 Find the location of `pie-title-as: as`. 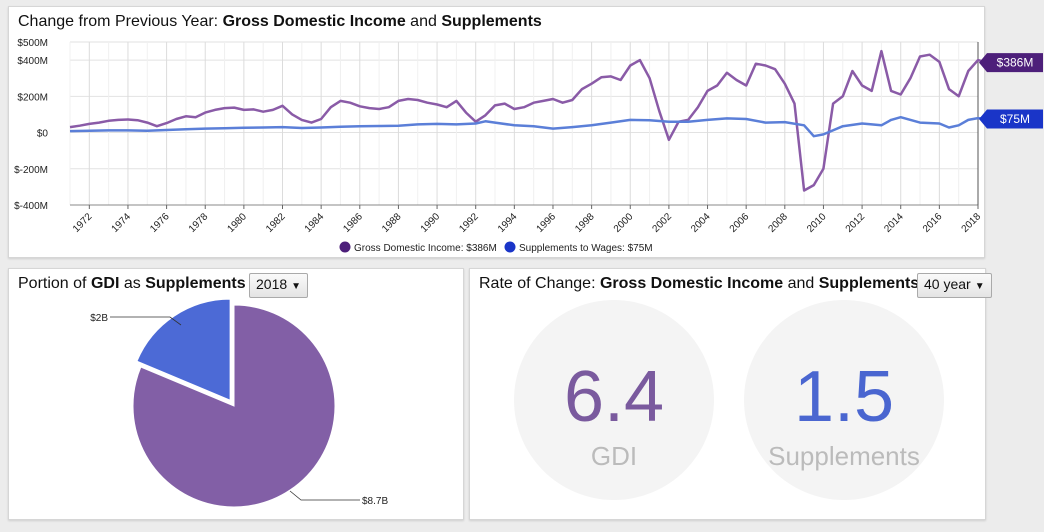

pie-title-as: as is located at coordinates (132, 283).